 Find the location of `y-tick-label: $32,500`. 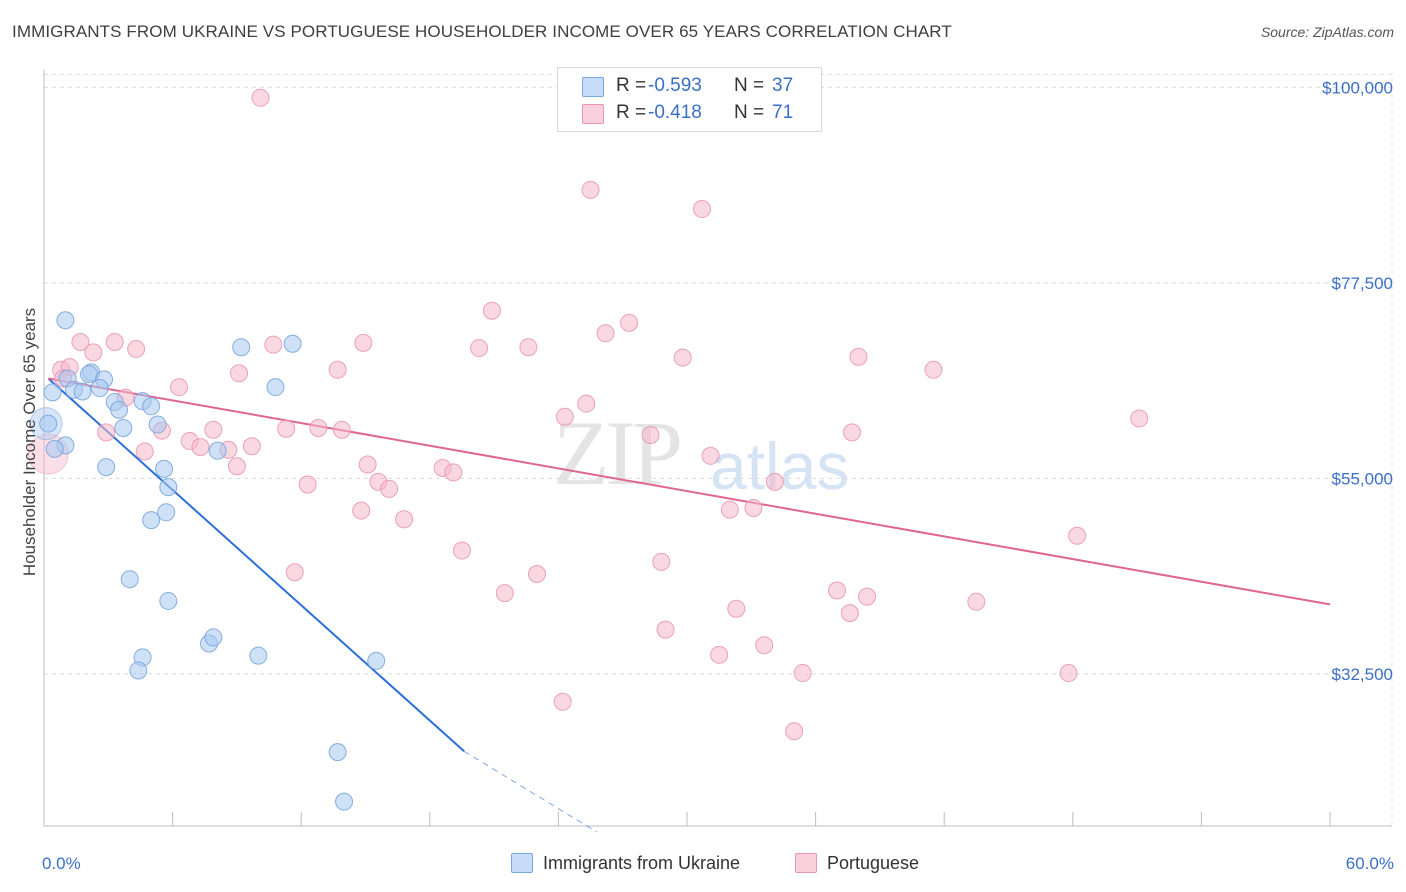

y-tick-label: $32,500 is located at coordinates (1362, 674).